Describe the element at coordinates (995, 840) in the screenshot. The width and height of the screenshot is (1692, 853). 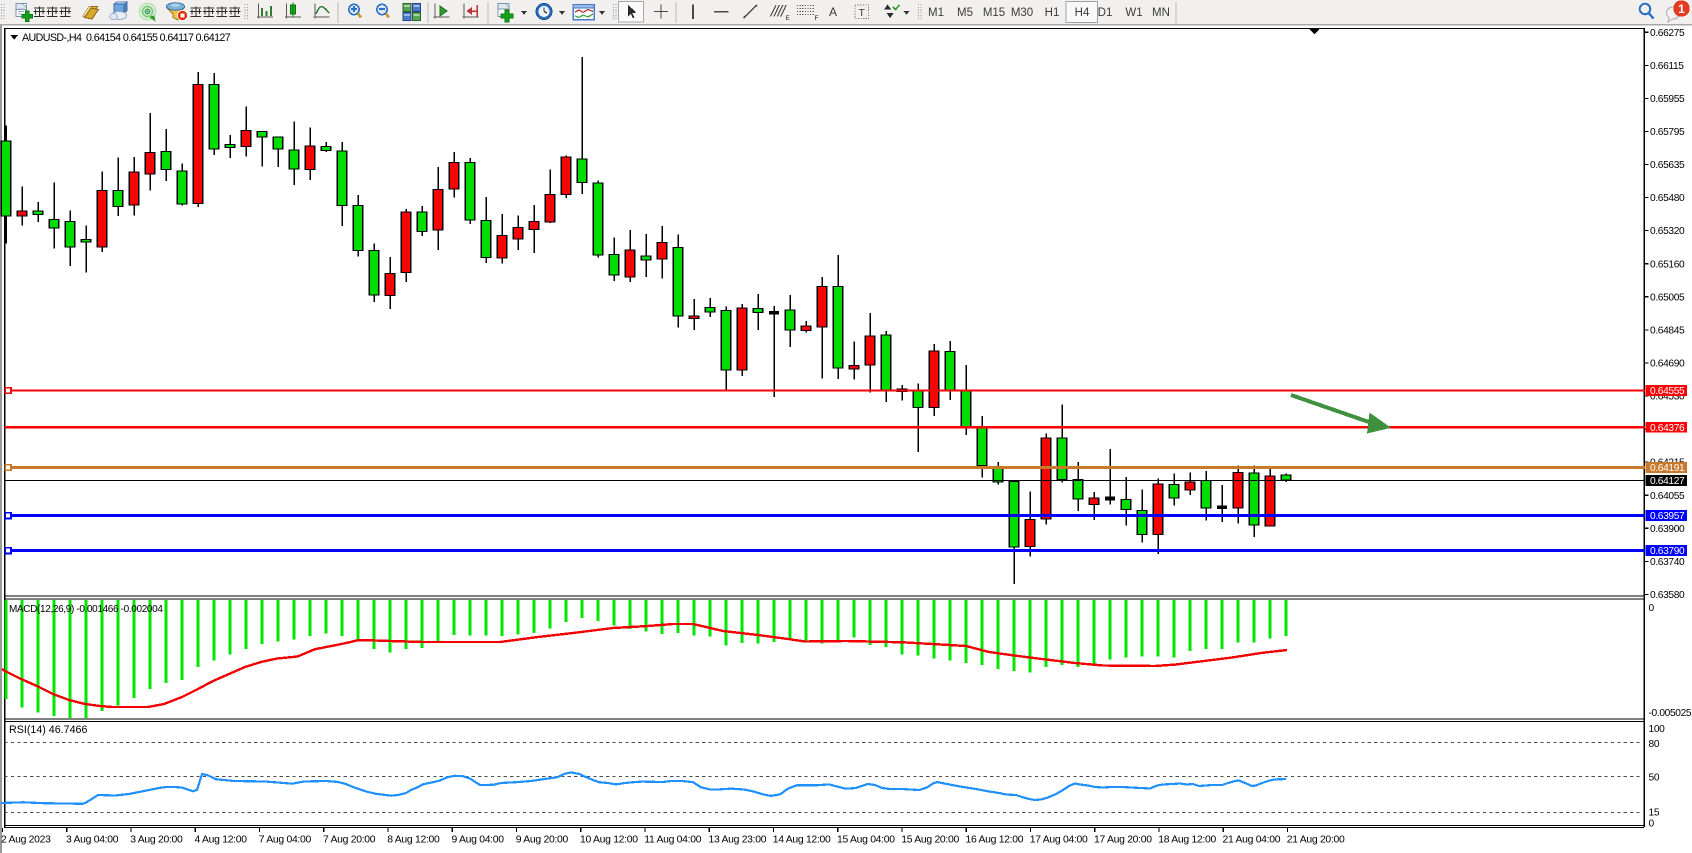
I see `svg-text: 16 Aug 12:00` at that location.